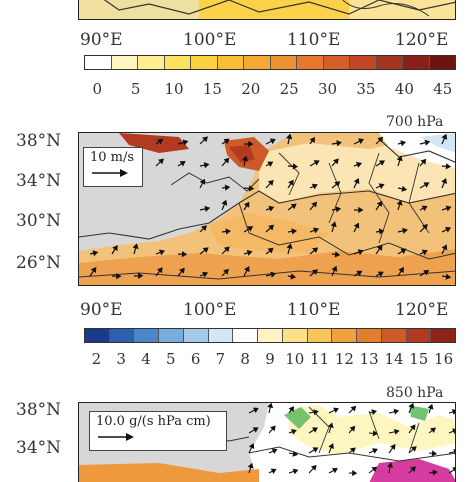  What do you see at coordinates (245, 359) in the screenshot?
I see `colorbar-label: 8` at bounding box center [245, 359].